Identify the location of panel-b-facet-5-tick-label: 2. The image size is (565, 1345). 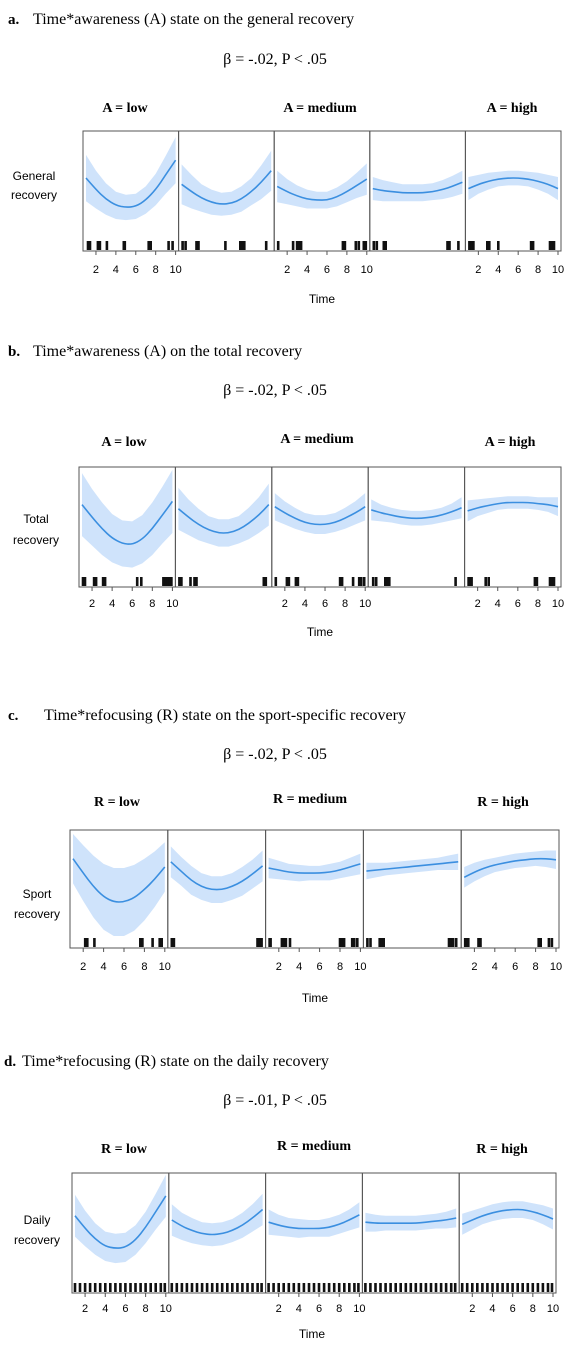
(478, 604).